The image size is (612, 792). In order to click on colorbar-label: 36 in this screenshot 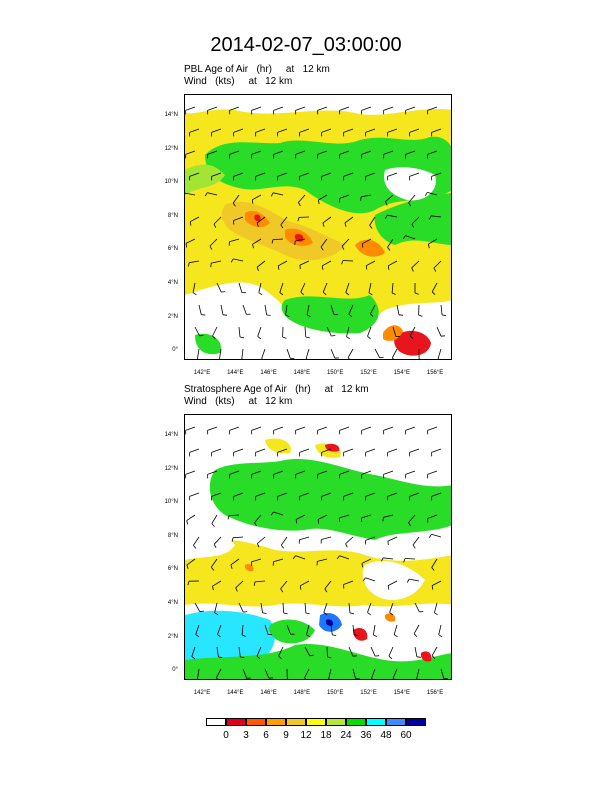, I will do `click(366, 735)`.